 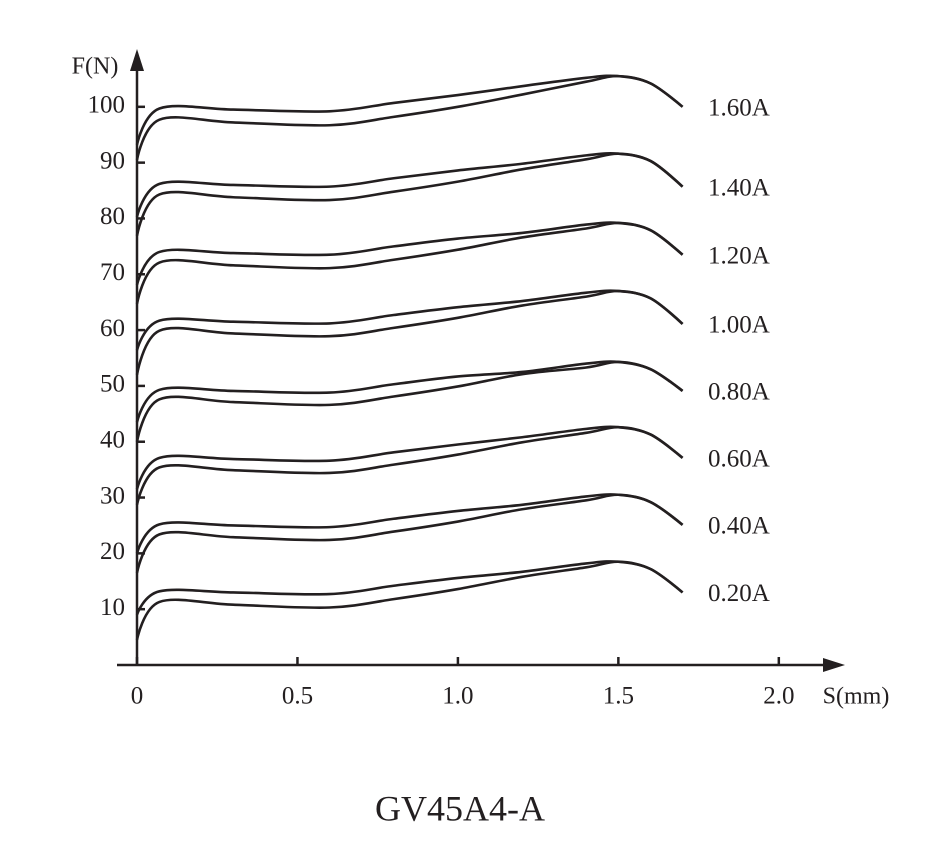 I want to click on series-label: 1.40A, so click(x=739, y=187).